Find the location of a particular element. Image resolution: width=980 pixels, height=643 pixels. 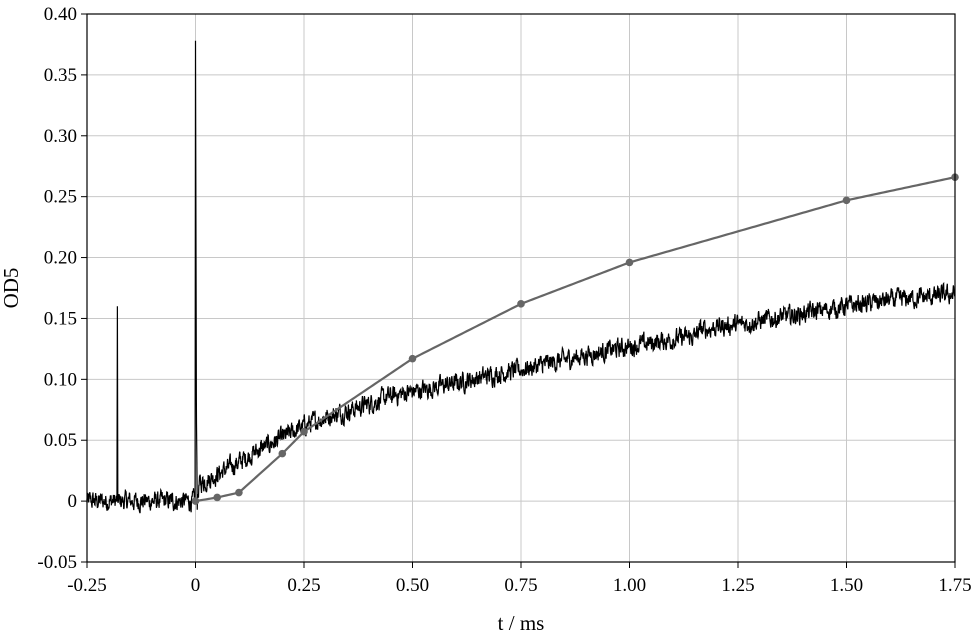

x-tick-label: 0.75 is located at coordinates (520, 585).